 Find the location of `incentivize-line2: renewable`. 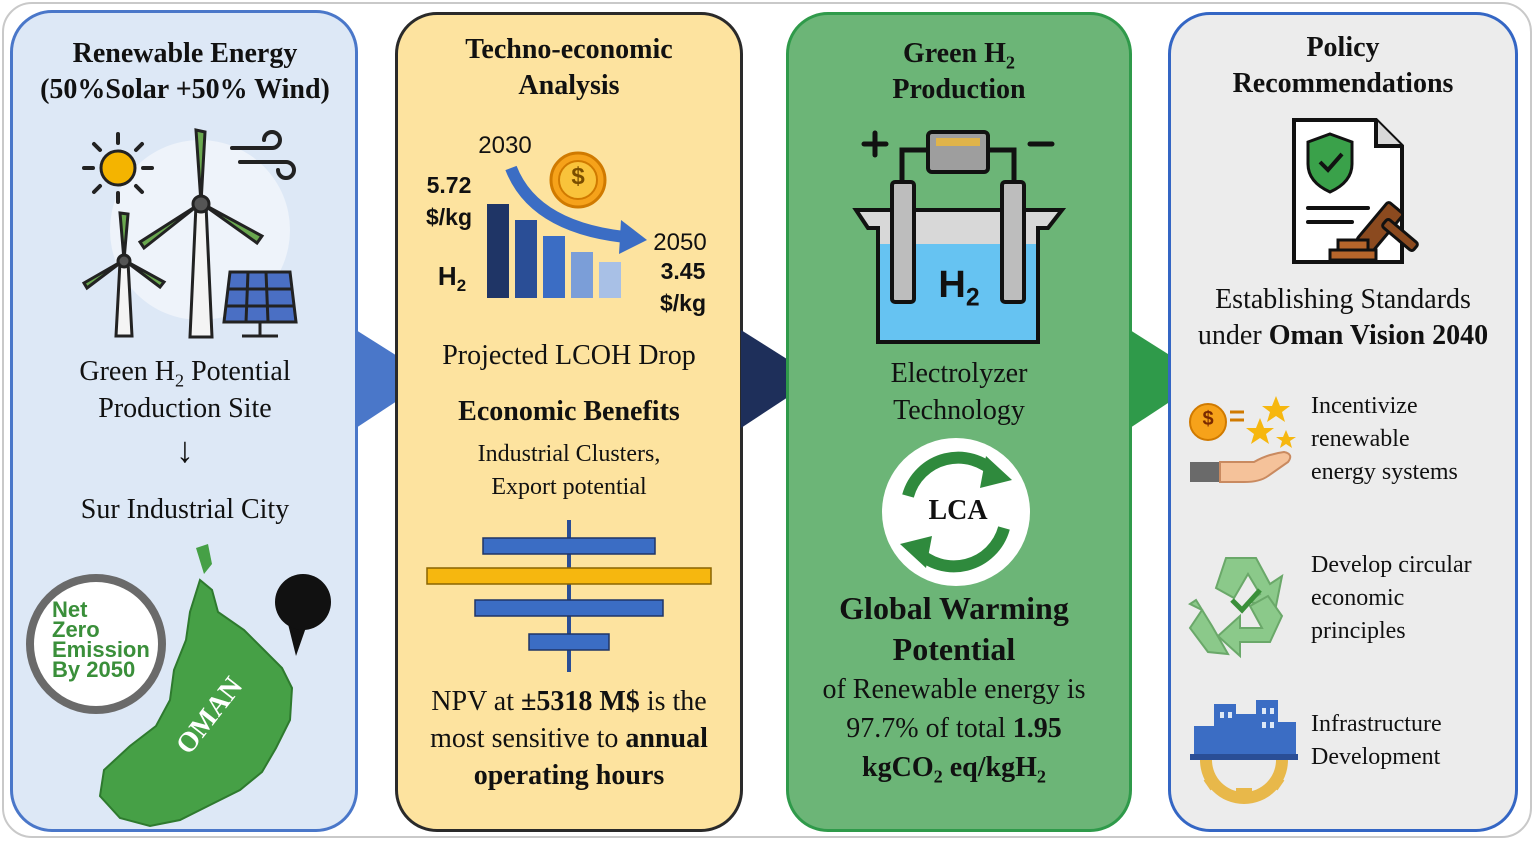

incentivize-line2: renewable is located at coordinates (1360, 439).